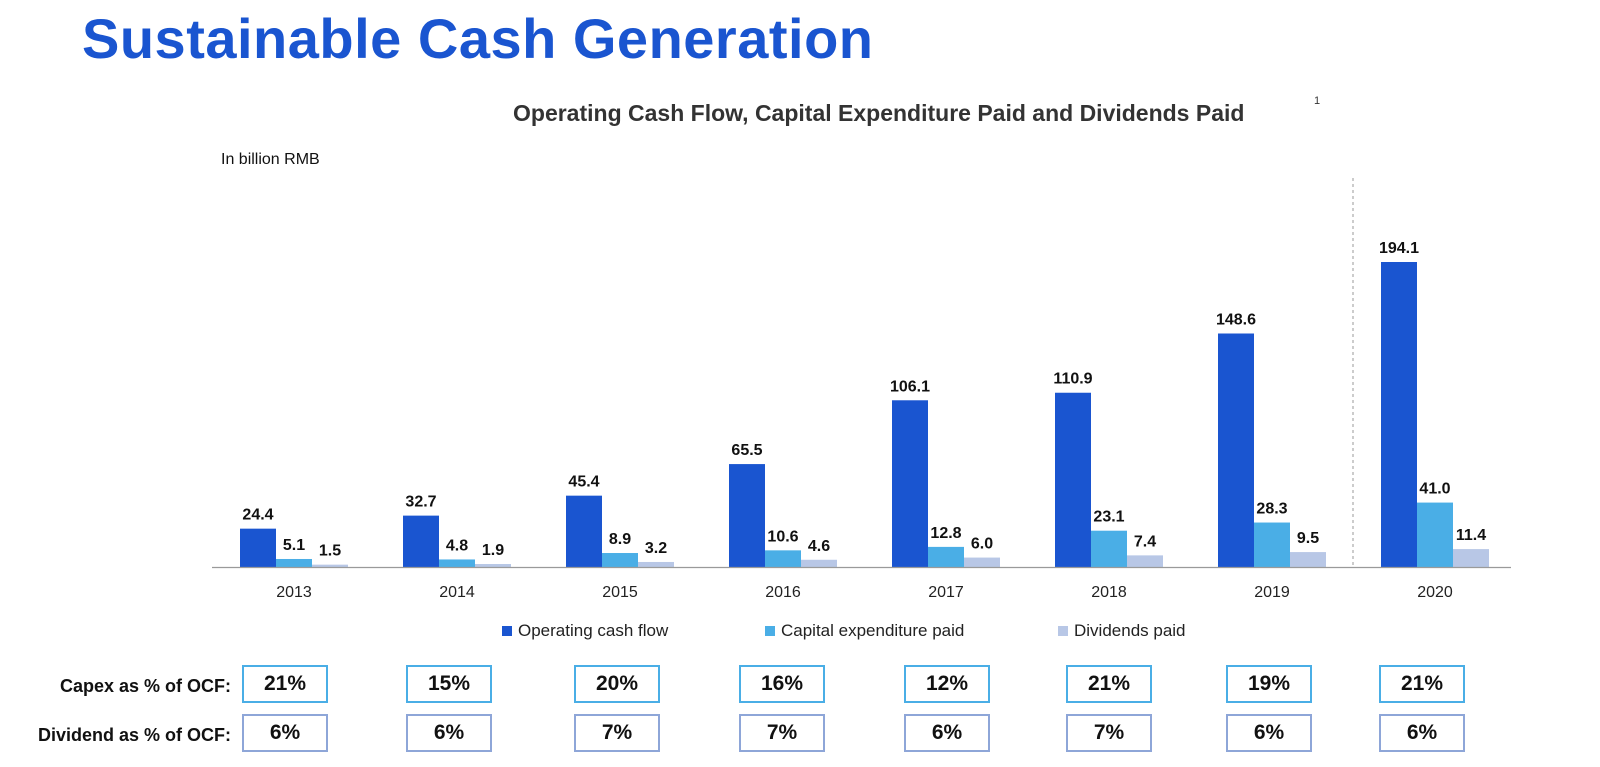 This screenshot has width=1600, height=767. I want to click on legend-label-dividends: Dividends paid, so click(1130, 630).